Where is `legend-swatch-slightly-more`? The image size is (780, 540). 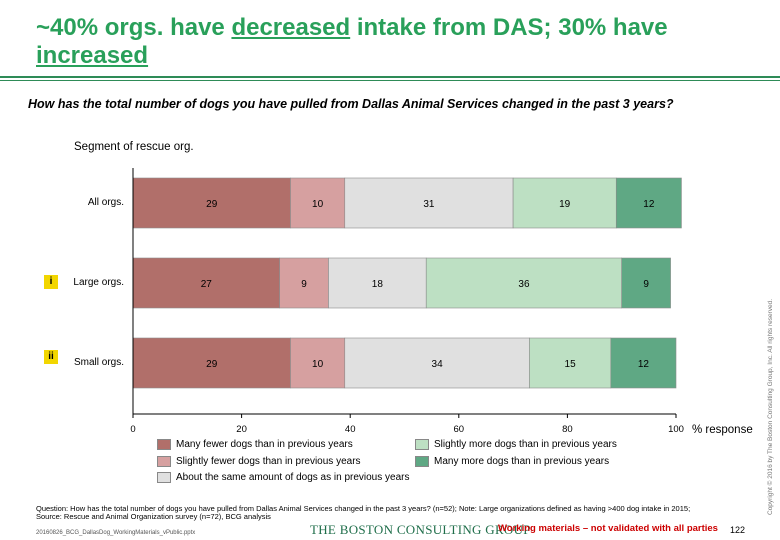 legend-swatch-slightly-more is located at coordinates (422, 444).